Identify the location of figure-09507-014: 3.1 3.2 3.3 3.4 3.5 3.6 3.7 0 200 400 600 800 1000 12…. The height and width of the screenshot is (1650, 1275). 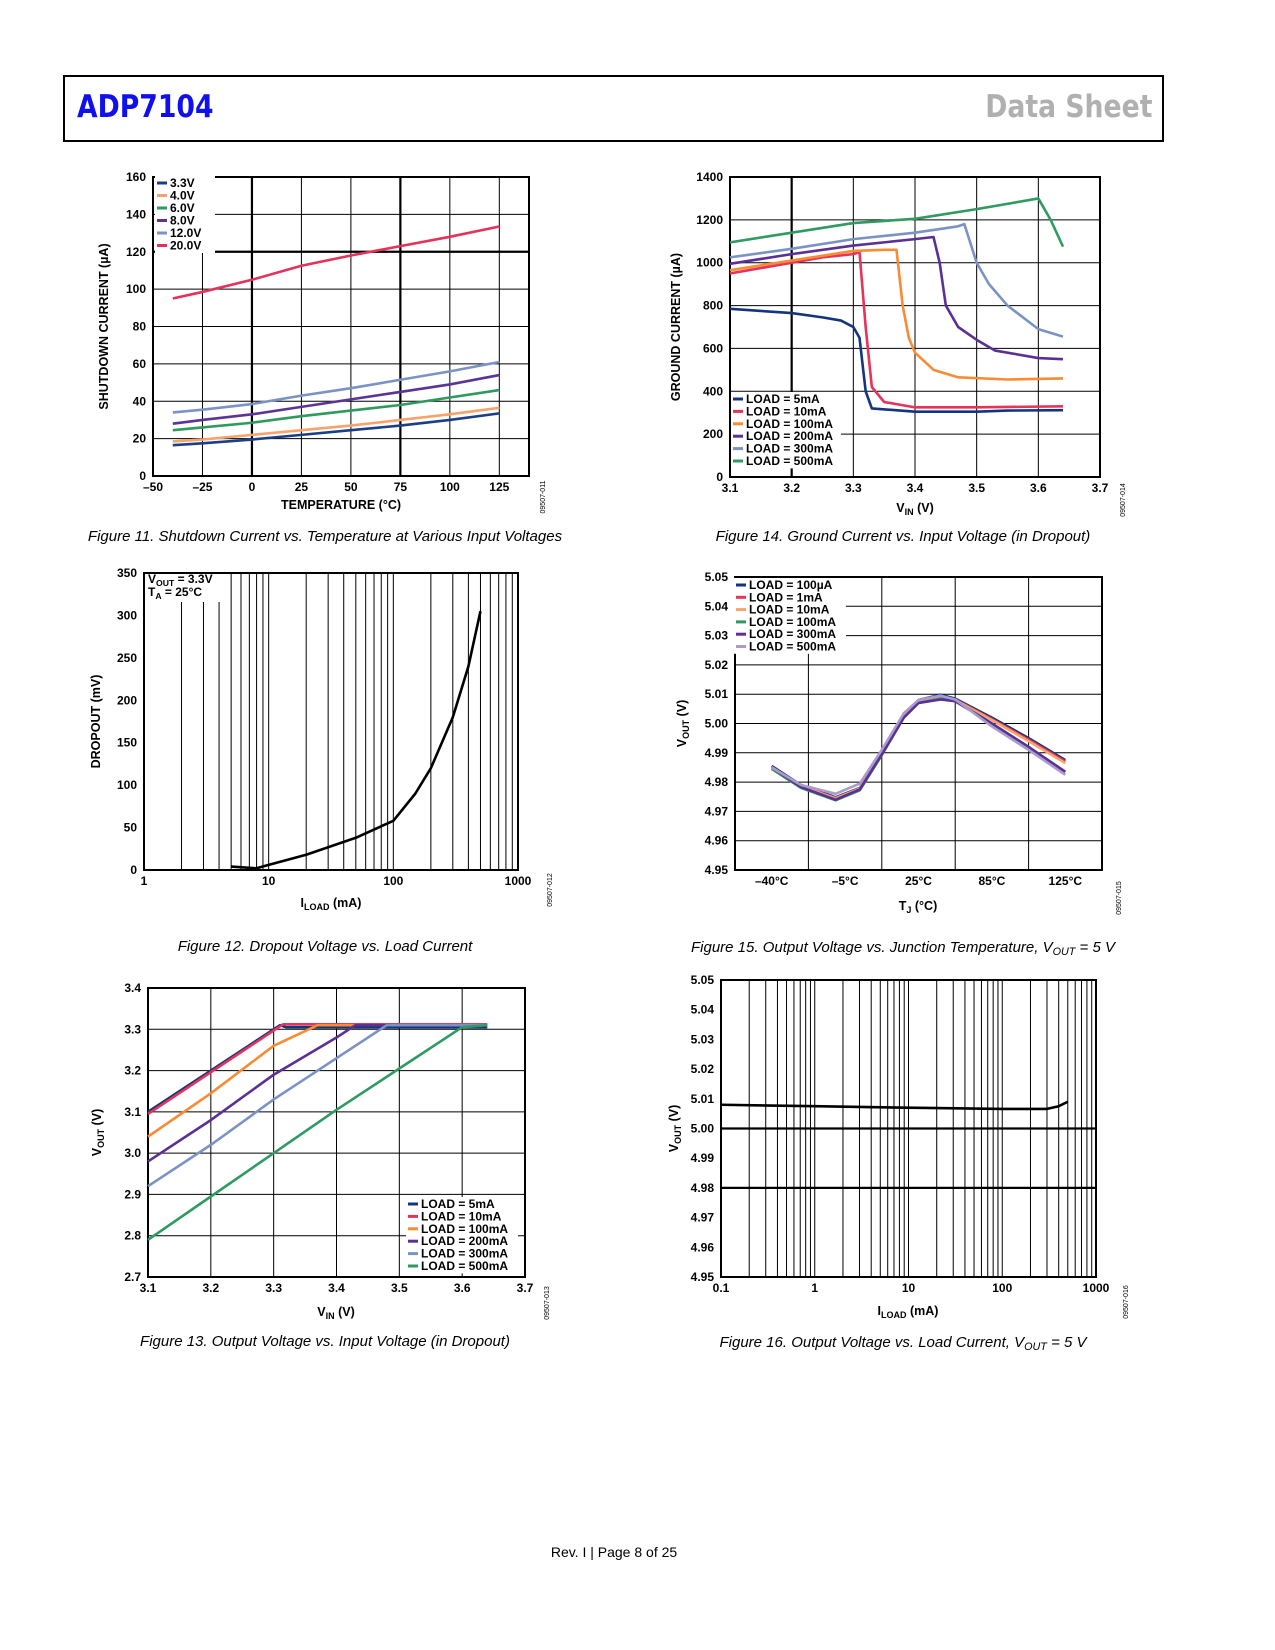
(898, 357).